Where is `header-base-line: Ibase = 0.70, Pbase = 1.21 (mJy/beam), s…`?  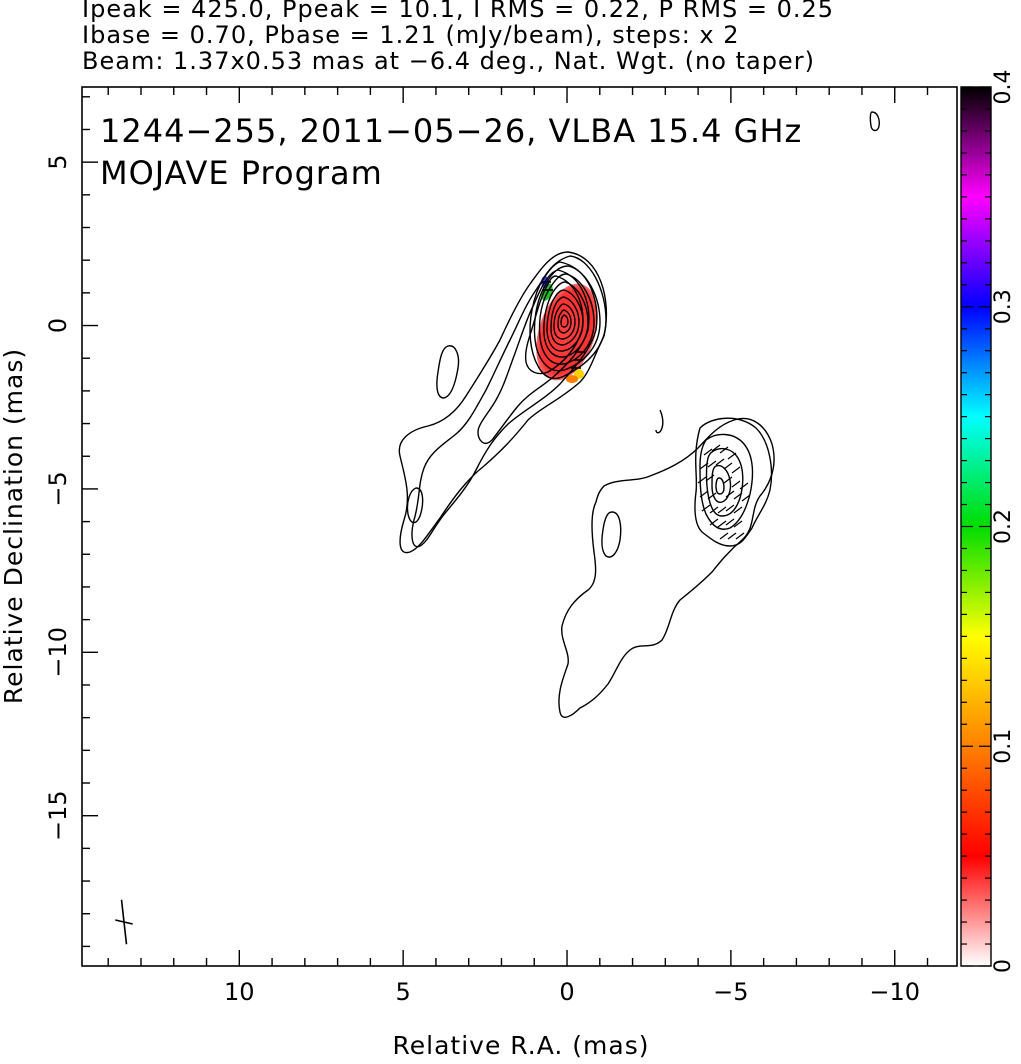 header-base-line: Ibase = 0.70, Pbase = 1.21 (mJy/beam), s… is located at coordinates (411, 35).